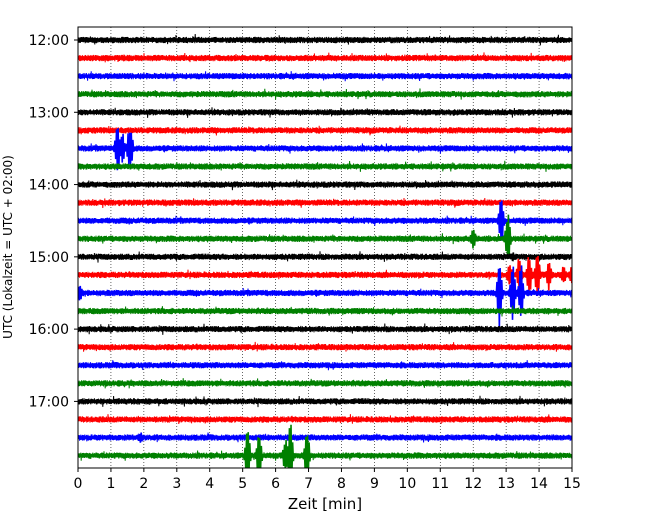 Image resolution: width=650 pixels, height=520 pixels. What do you see at coordinates (49, 41) in the screenshot?
I see `y-tick-label: 12:00` at bounding box center [49, 41].